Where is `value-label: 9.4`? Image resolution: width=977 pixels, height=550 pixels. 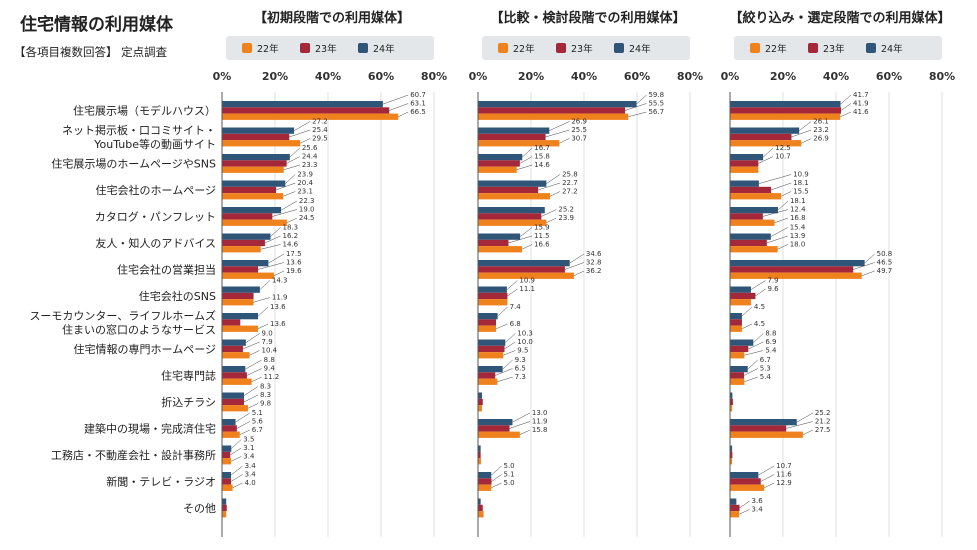
value-label: 9.4 is located at coordinates (270, 369).